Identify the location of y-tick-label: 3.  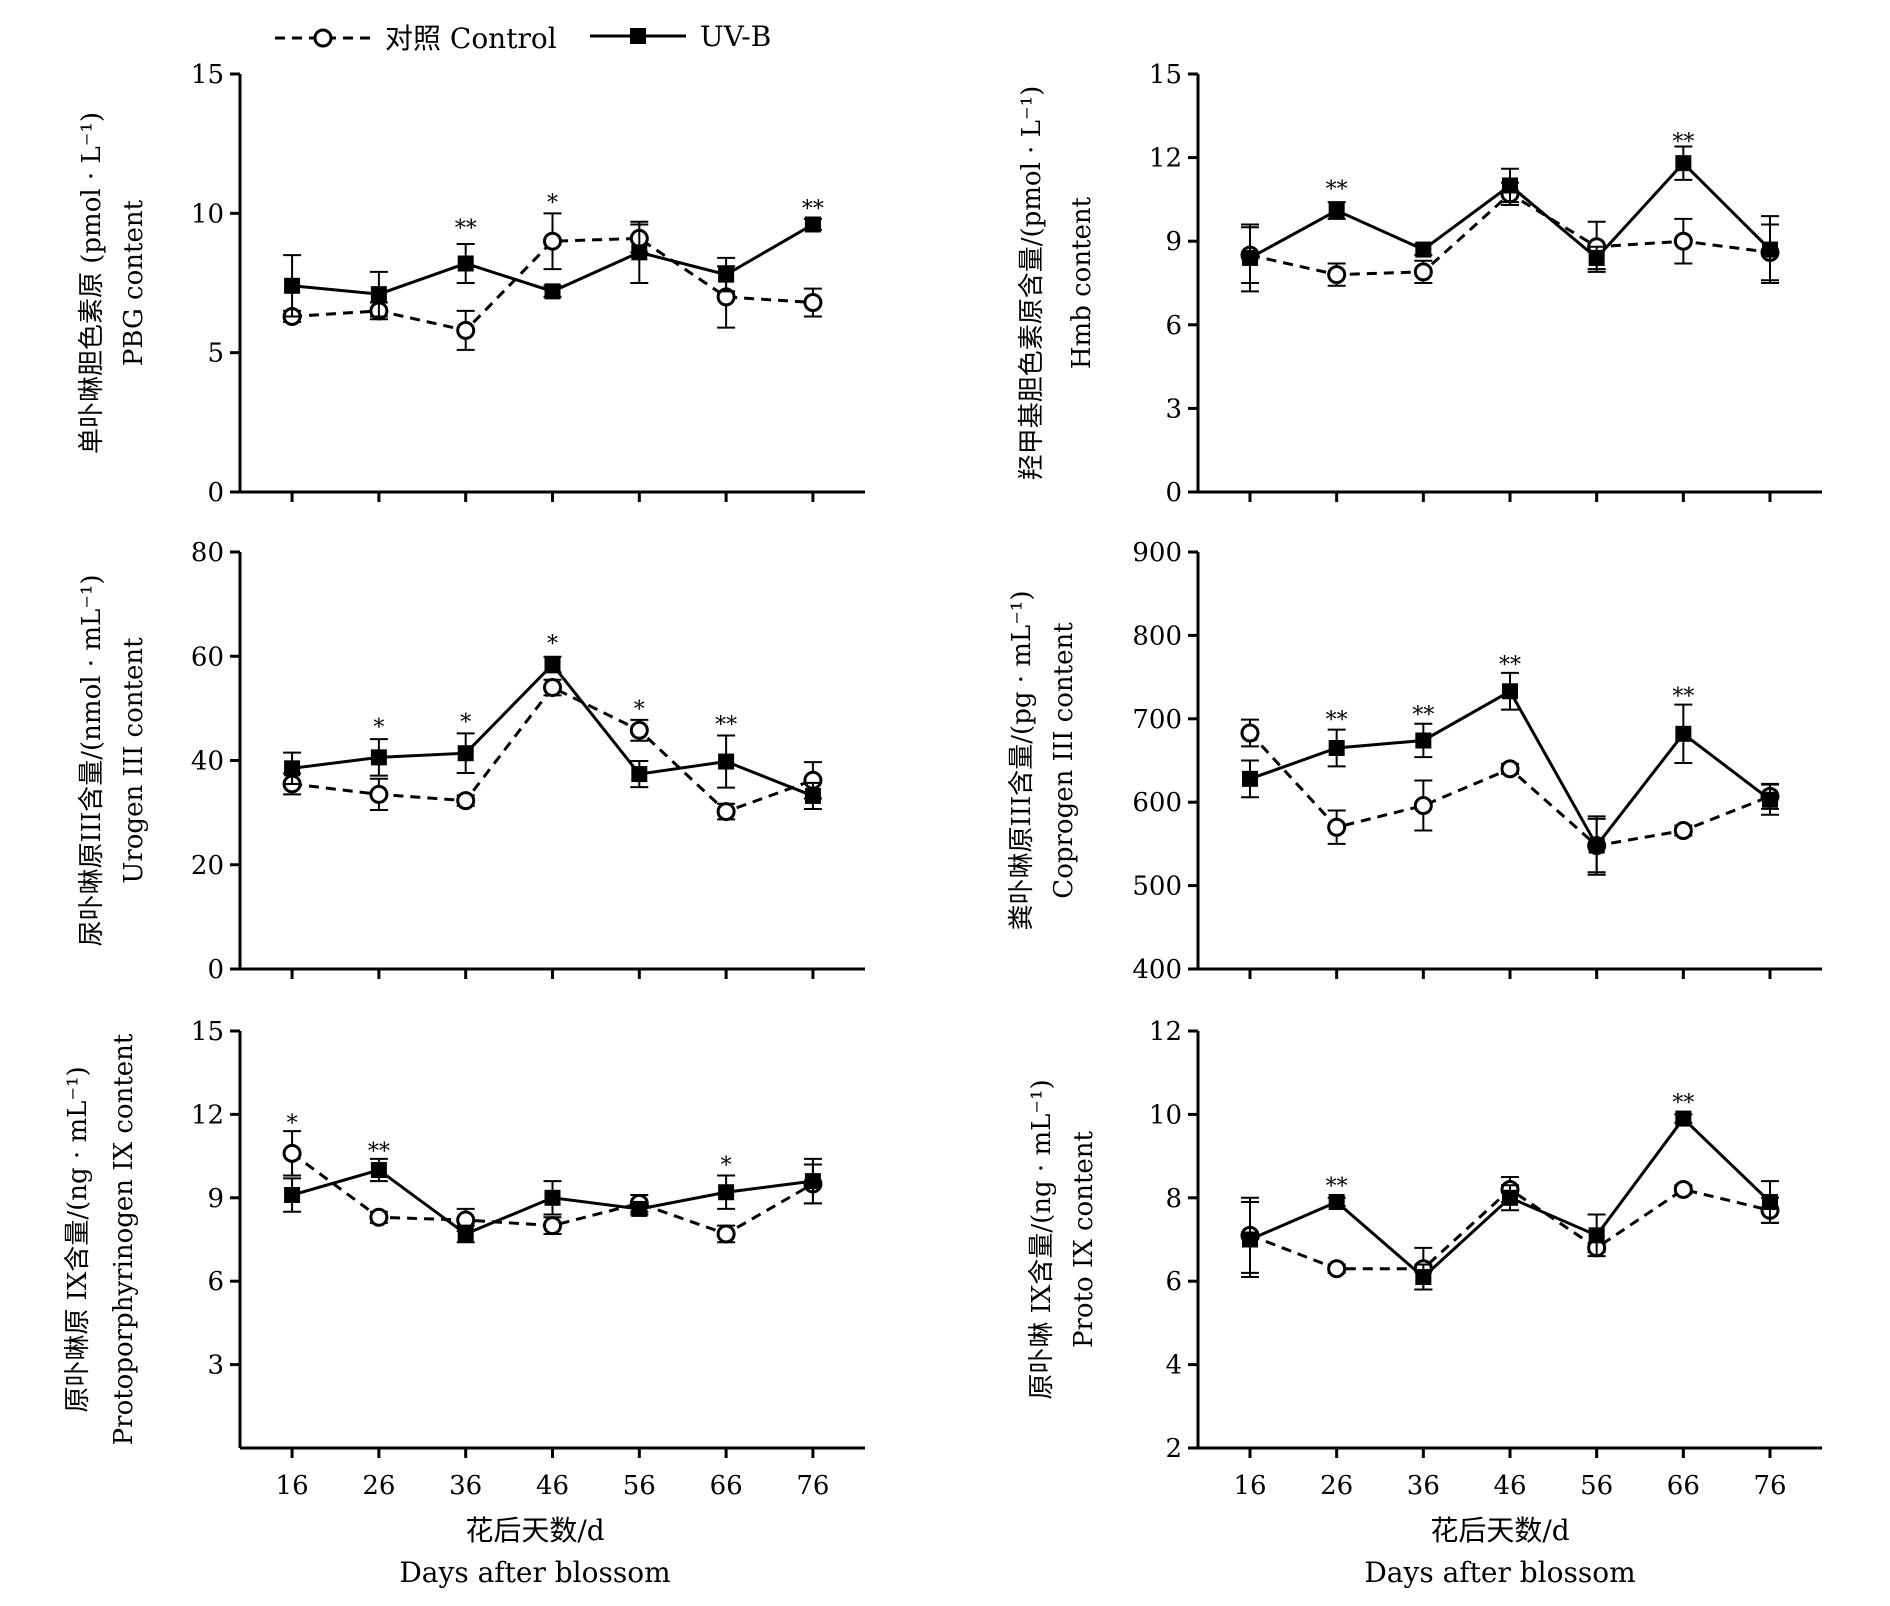
(215, 1366).